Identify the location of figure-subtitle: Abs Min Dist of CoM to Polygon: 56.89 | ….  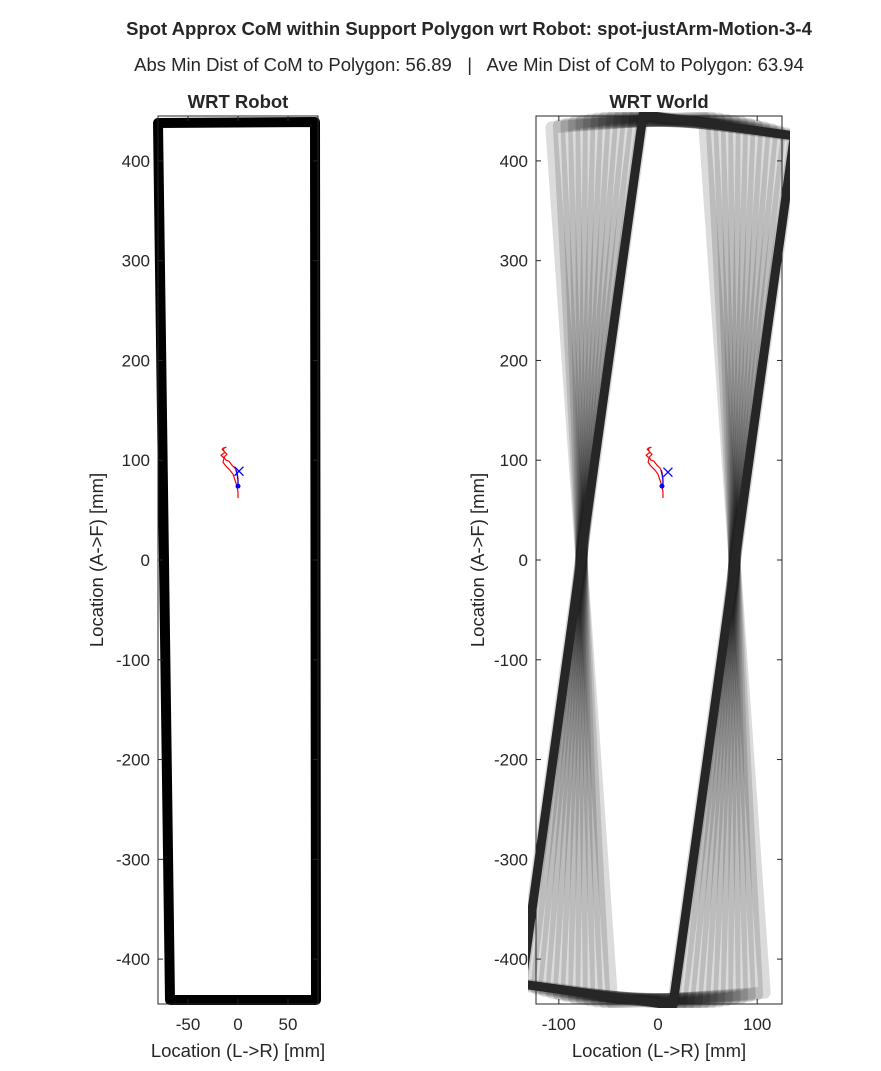
(469, 64).